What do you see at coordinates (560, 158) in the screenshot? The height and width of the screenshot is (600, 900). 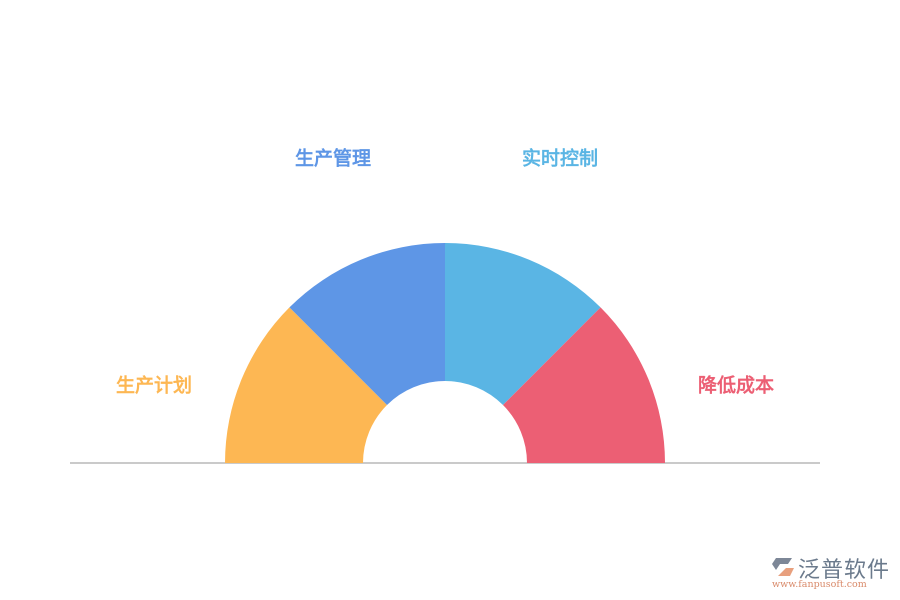 I see `label-realtime-control: 实时控制` at bounding box center [560, 158].